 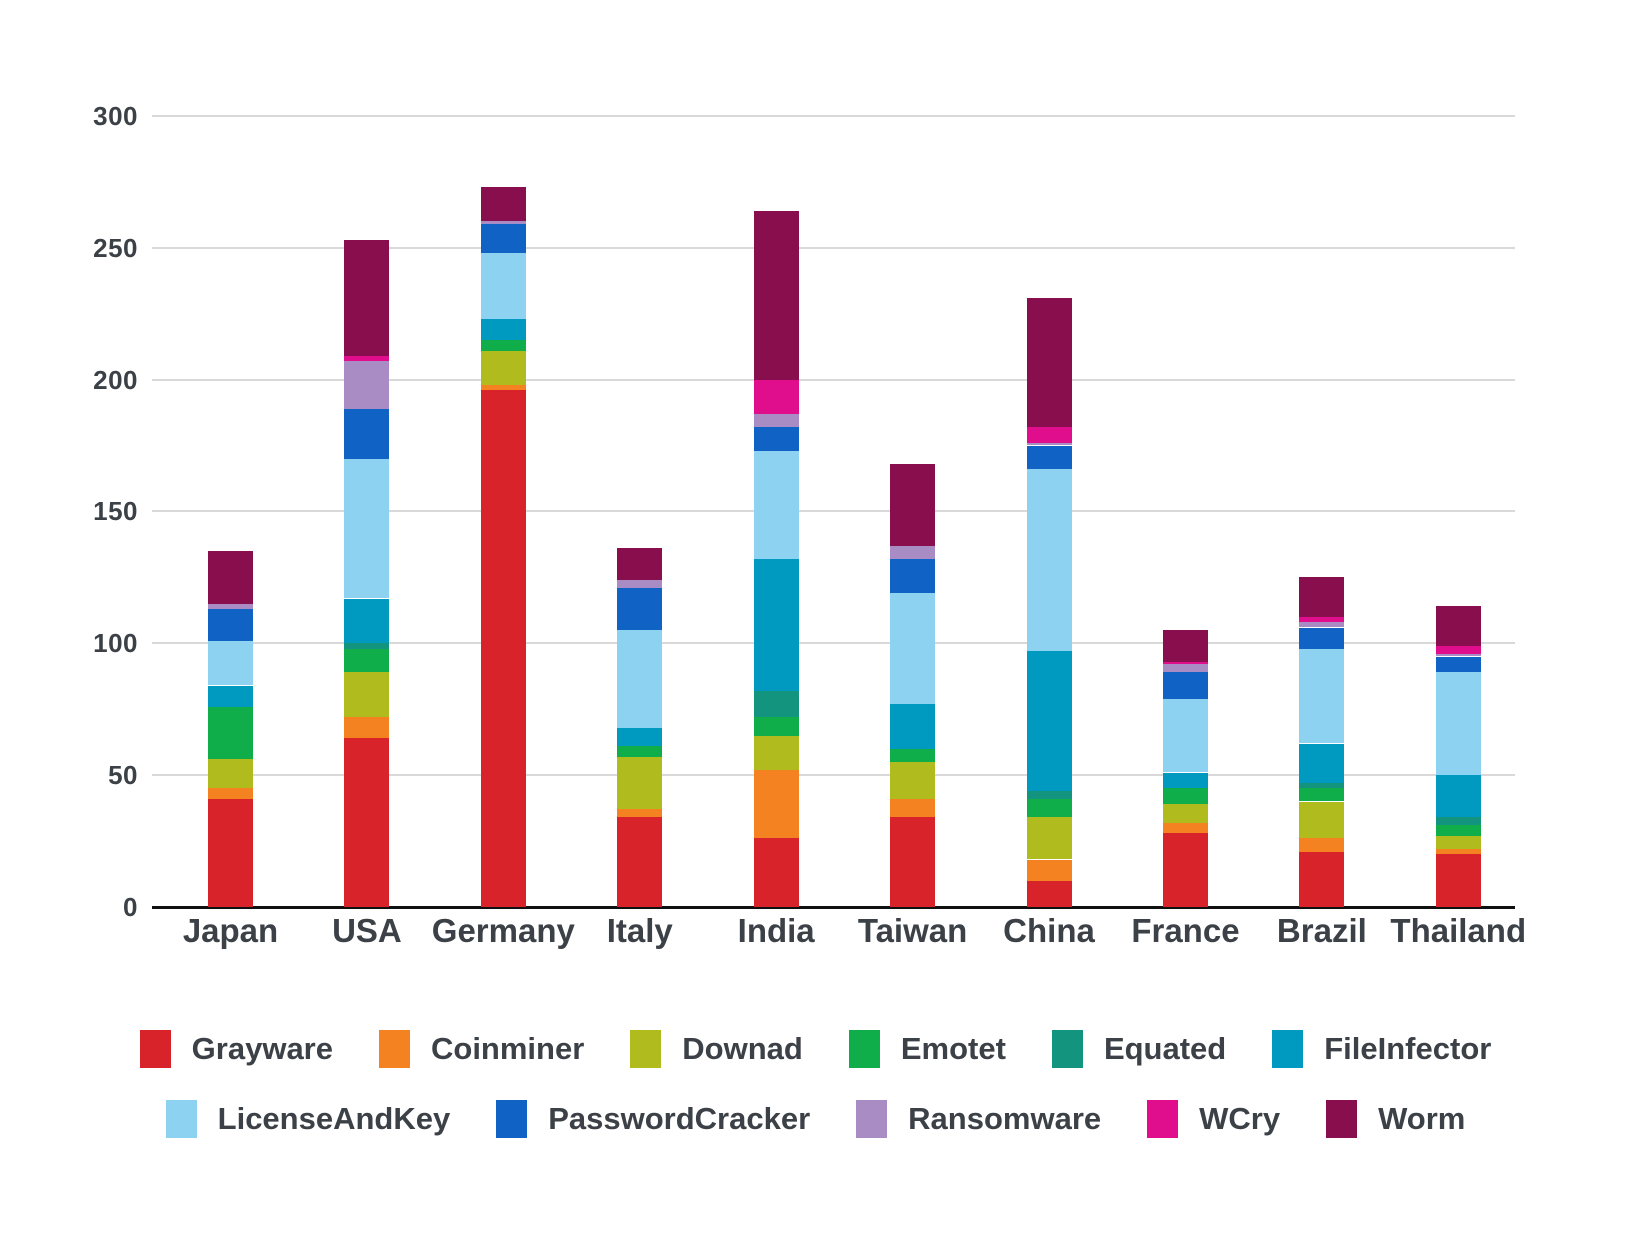 I want to click on bar-segment-downad-thailand, so click(x=1458, y=842).